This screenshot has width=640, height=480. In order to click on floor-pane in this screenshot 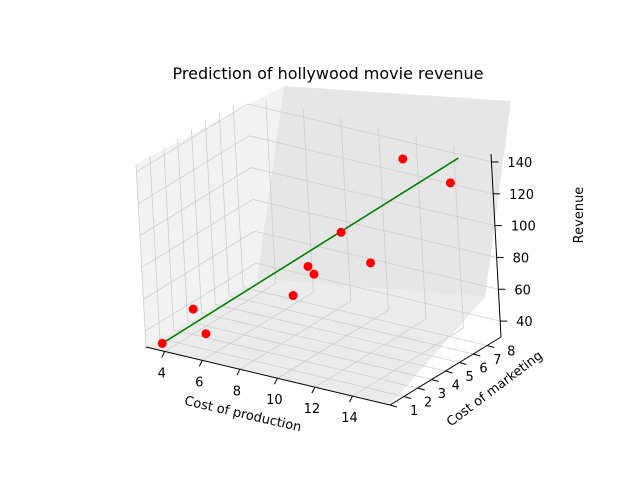, I will do `click(315, 342)`.